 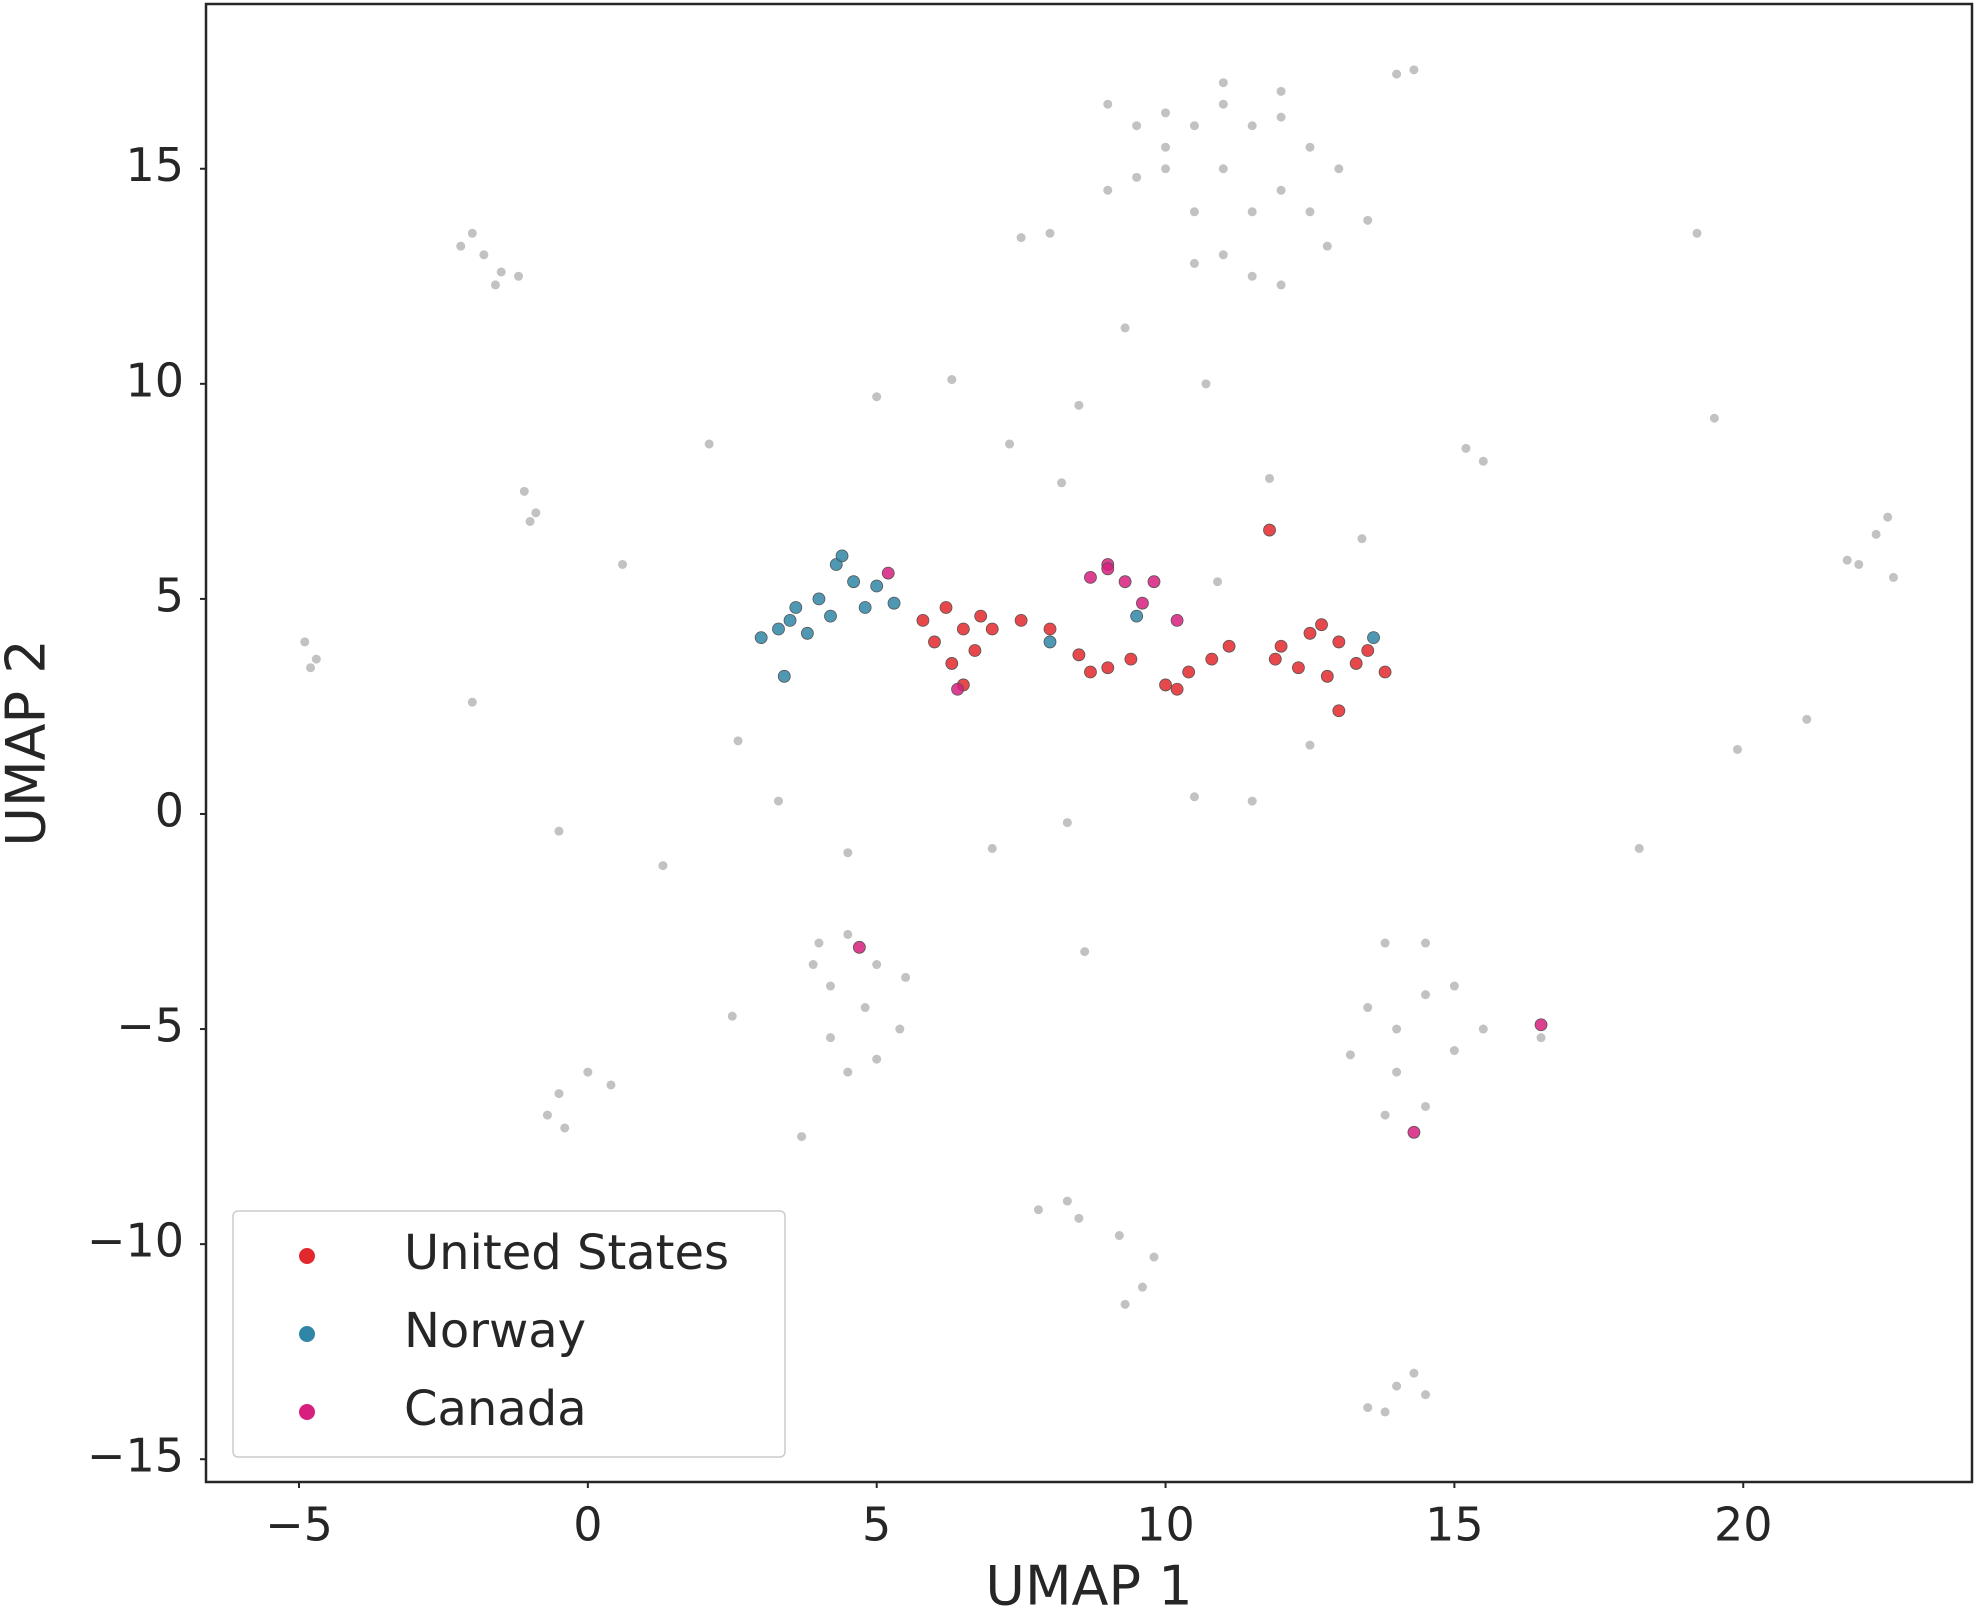 I want to click on y-tick-label: 0, so click(x=169, y=810).